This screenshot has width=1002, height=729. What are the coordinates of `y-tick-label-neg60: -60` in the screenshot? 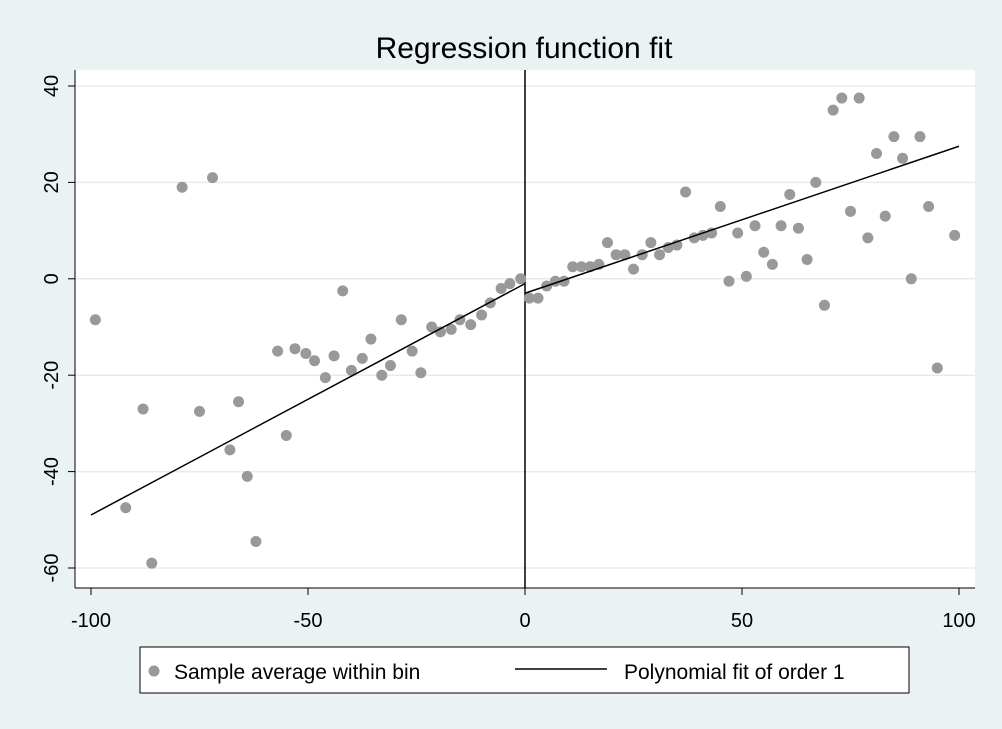 It's located at (52, 568).